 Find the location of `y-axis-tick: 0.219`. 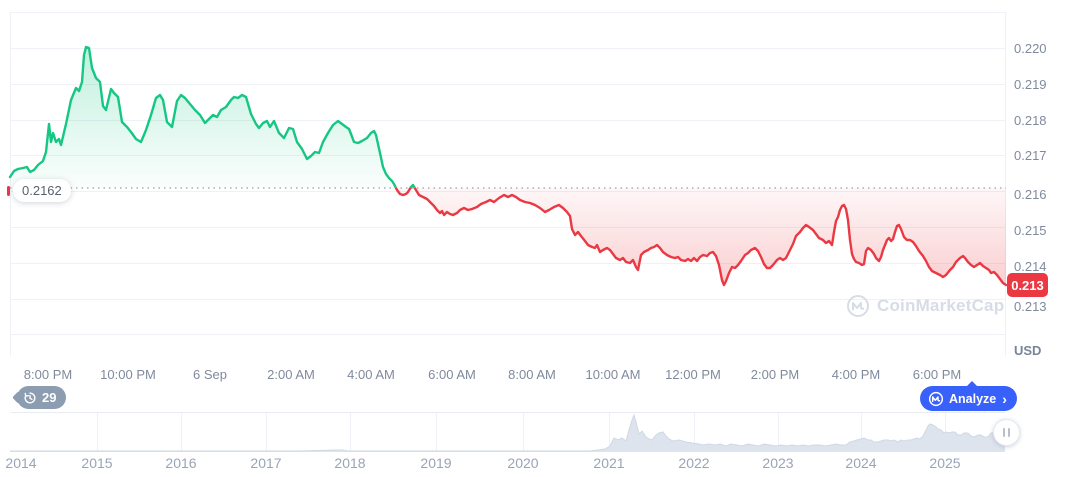

y-axis-tick: 0.219 is located at coordinates (1030, 84).